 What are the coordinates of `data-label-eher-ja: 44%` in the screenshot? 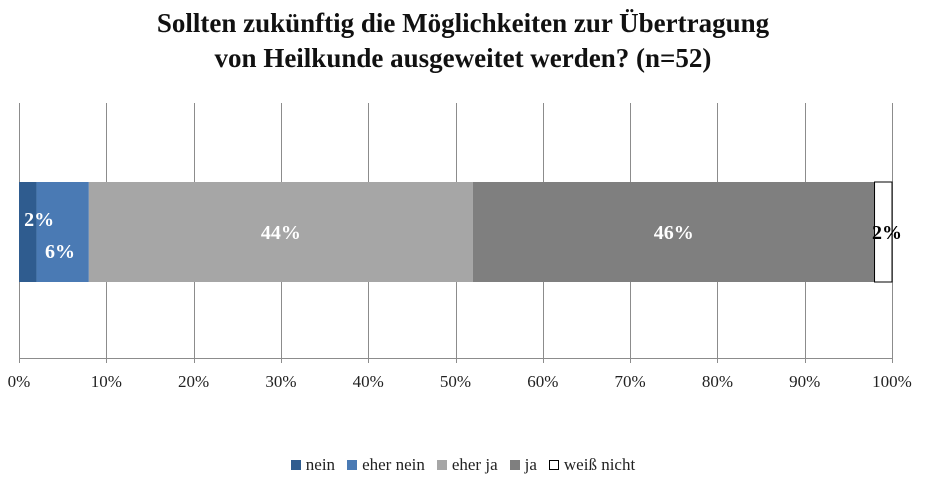 It's located at (281, 233).